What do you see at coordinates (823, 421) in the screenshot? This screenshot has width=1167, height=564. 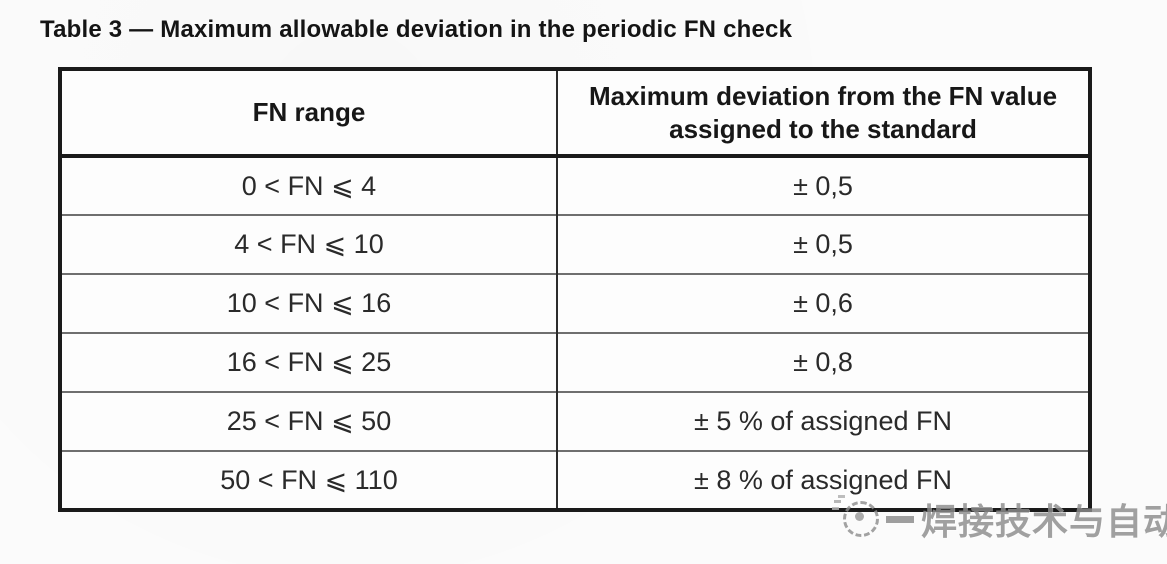 I see `deviation-cell: ± 5 % of assigned FN` at bounding box center [823, 421].